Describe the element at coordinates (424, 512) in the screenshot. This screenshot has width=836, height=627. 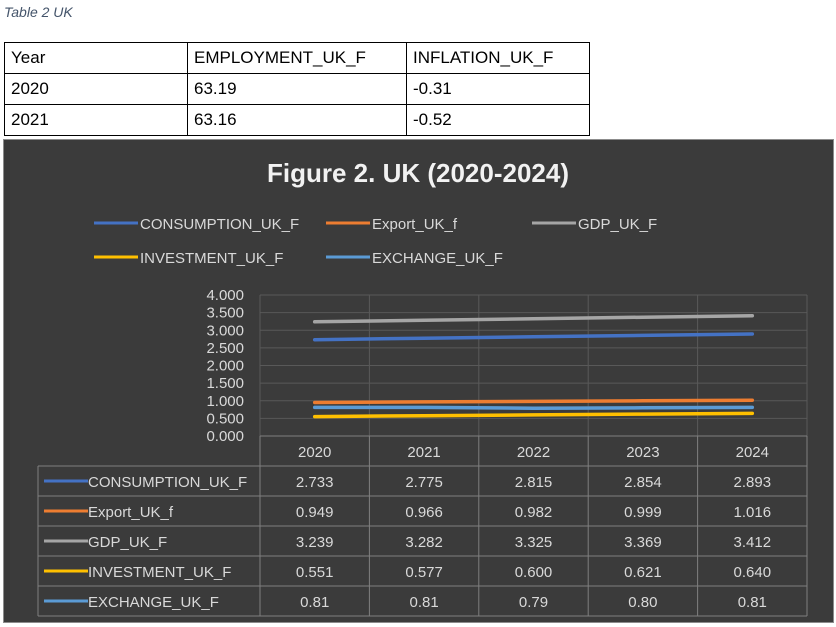
I see `data-table-value: 0.966` at that location.